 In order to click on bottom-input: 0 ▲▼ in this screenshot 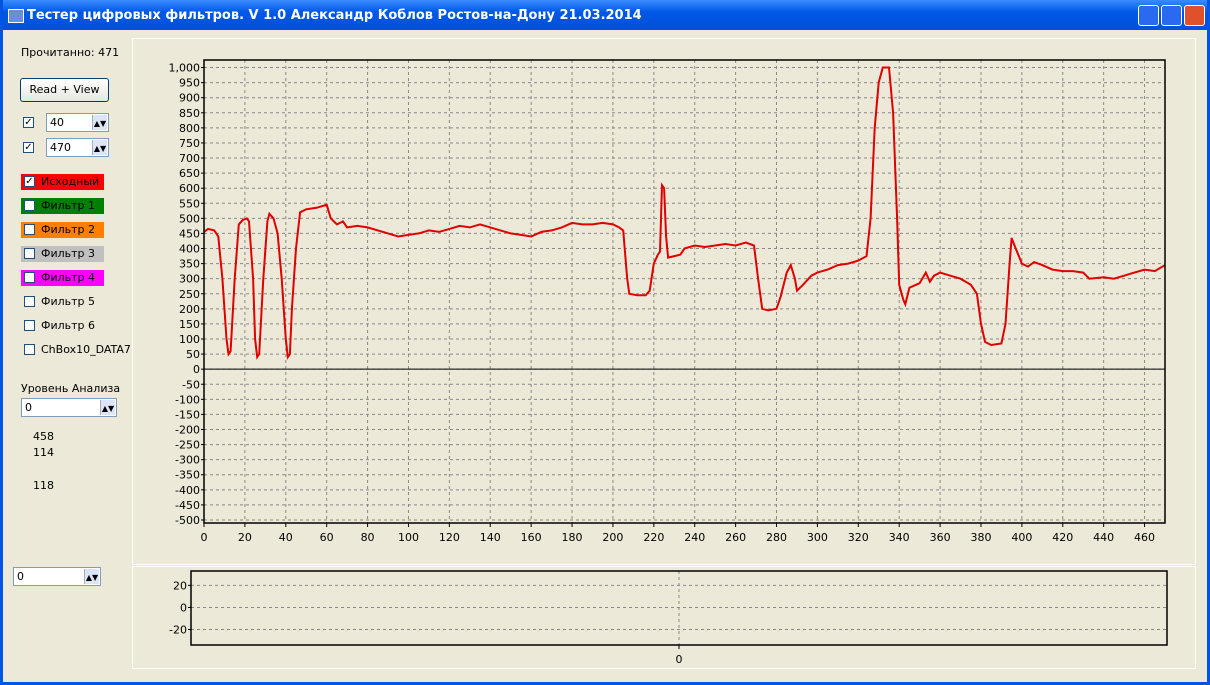, I will do `click(57, 576)`.